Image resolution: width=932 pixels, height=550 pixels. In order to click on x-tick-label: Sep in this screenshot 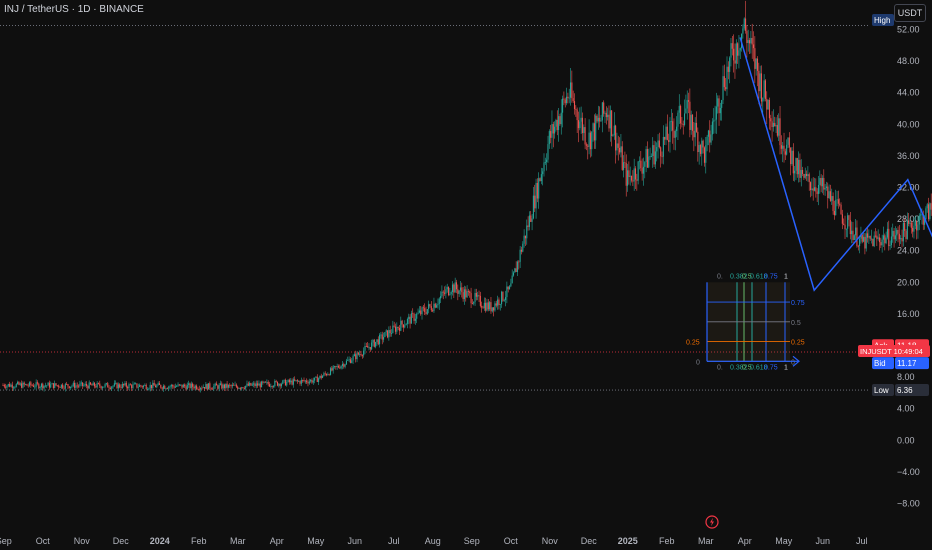, I will do `click(6, 541)`.